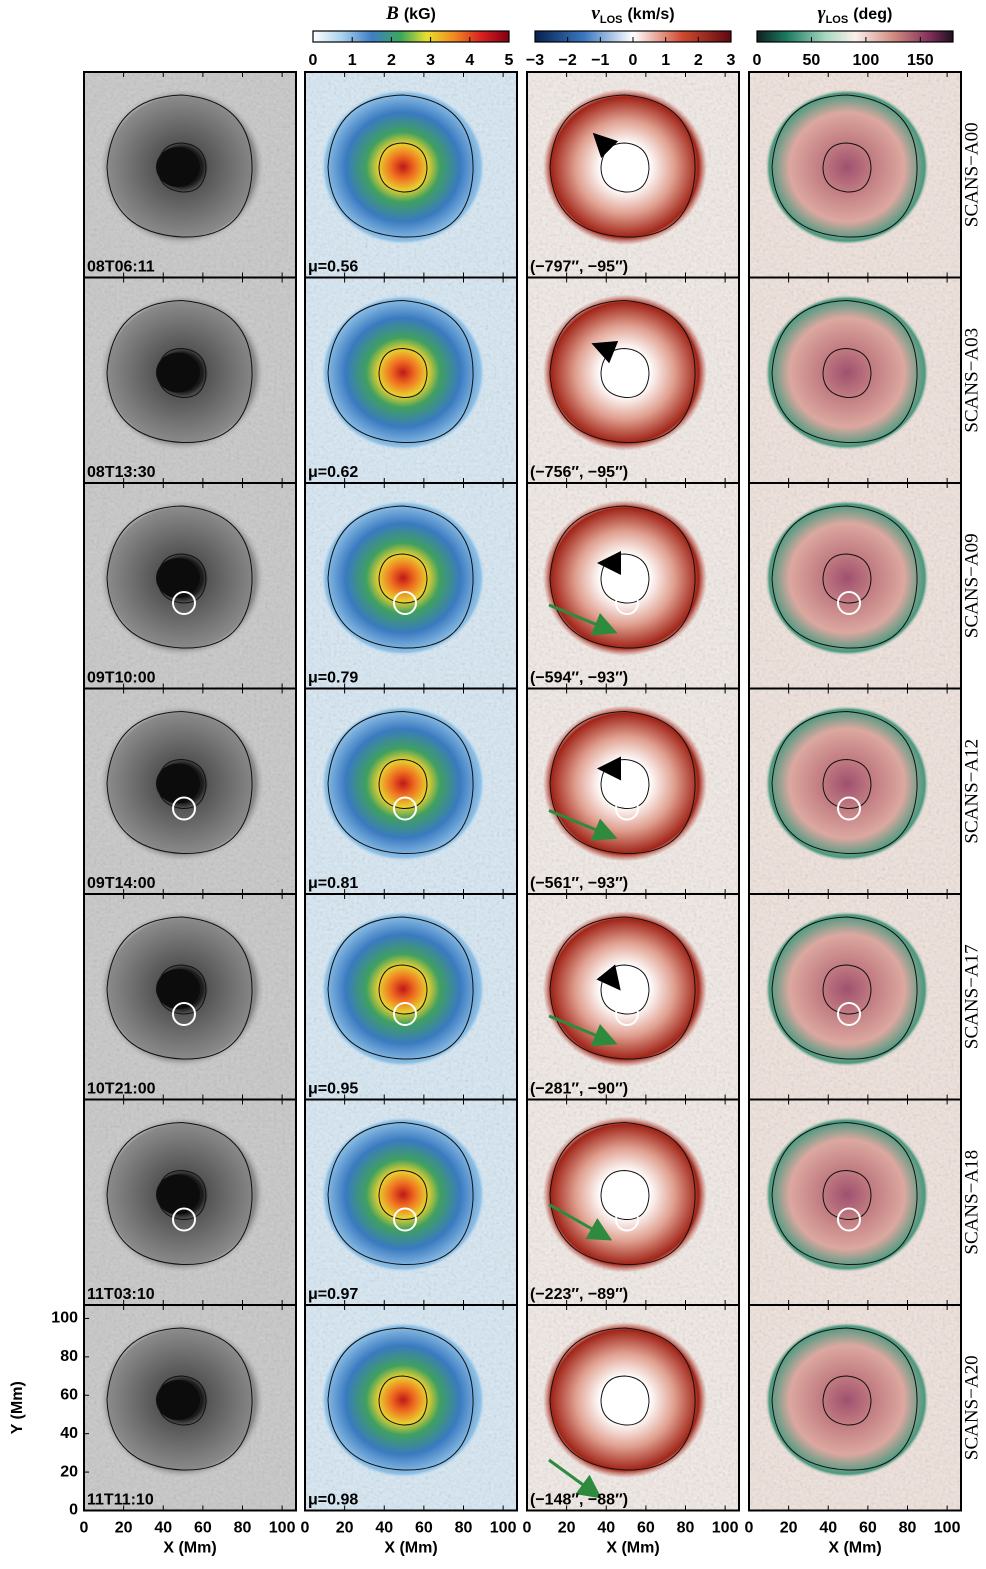  What do you see at coordinates (632, 14) in the screenshot?
I see `colorbar-title: vLOS (km/s)` at bounding box center [632, 14].